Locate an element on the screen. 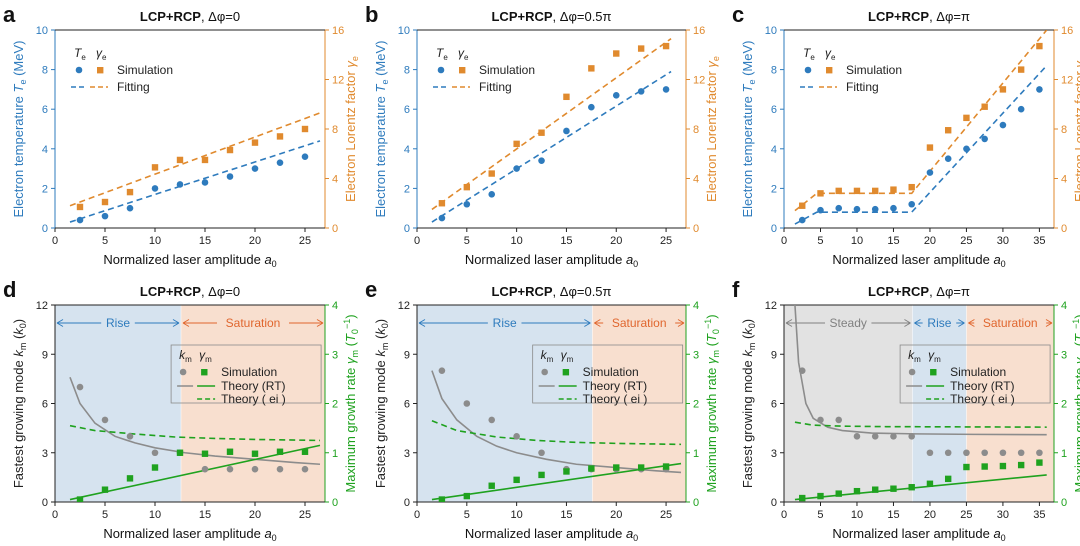 The height and width of the screenshot is (546, 1080). title-text: LCP+RCP is located at coordinates (898, 16).